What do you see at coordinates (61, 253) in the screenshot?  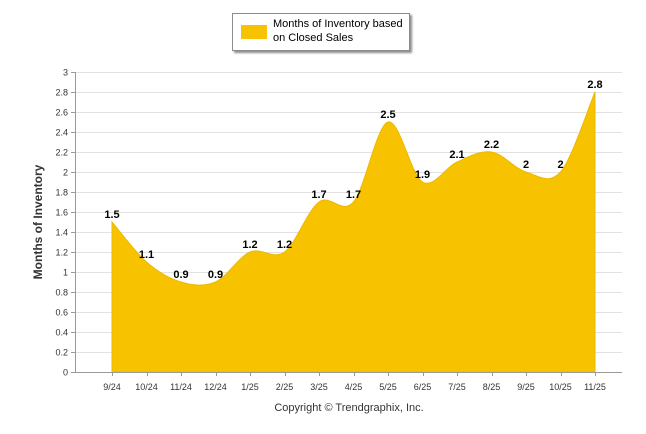 I see `y-tick-label: 1.2` at bounding box center [61, 253].